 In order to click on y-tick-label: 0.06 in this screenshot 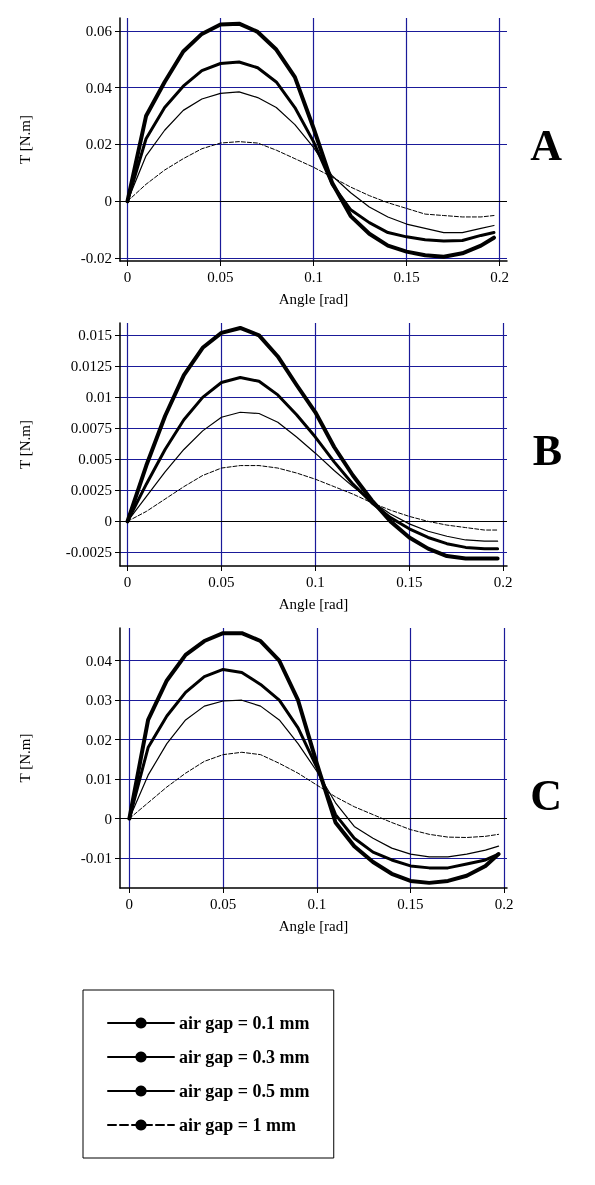, I will do `click(99, 30)`.